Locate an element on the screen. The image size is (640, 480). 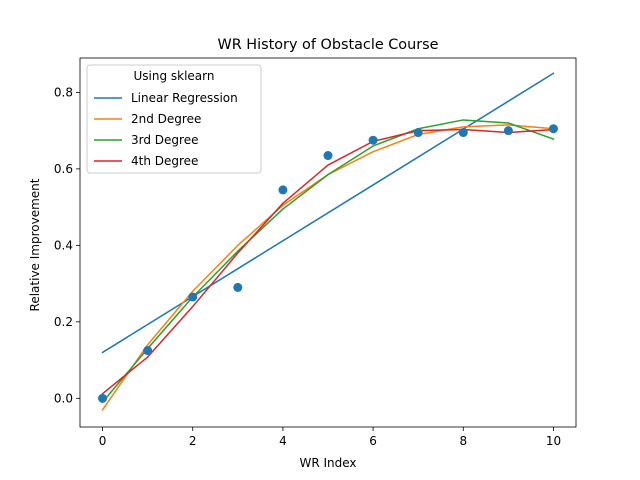
legend-entry-3: 4th Degree is located at coordinates (164, 161).